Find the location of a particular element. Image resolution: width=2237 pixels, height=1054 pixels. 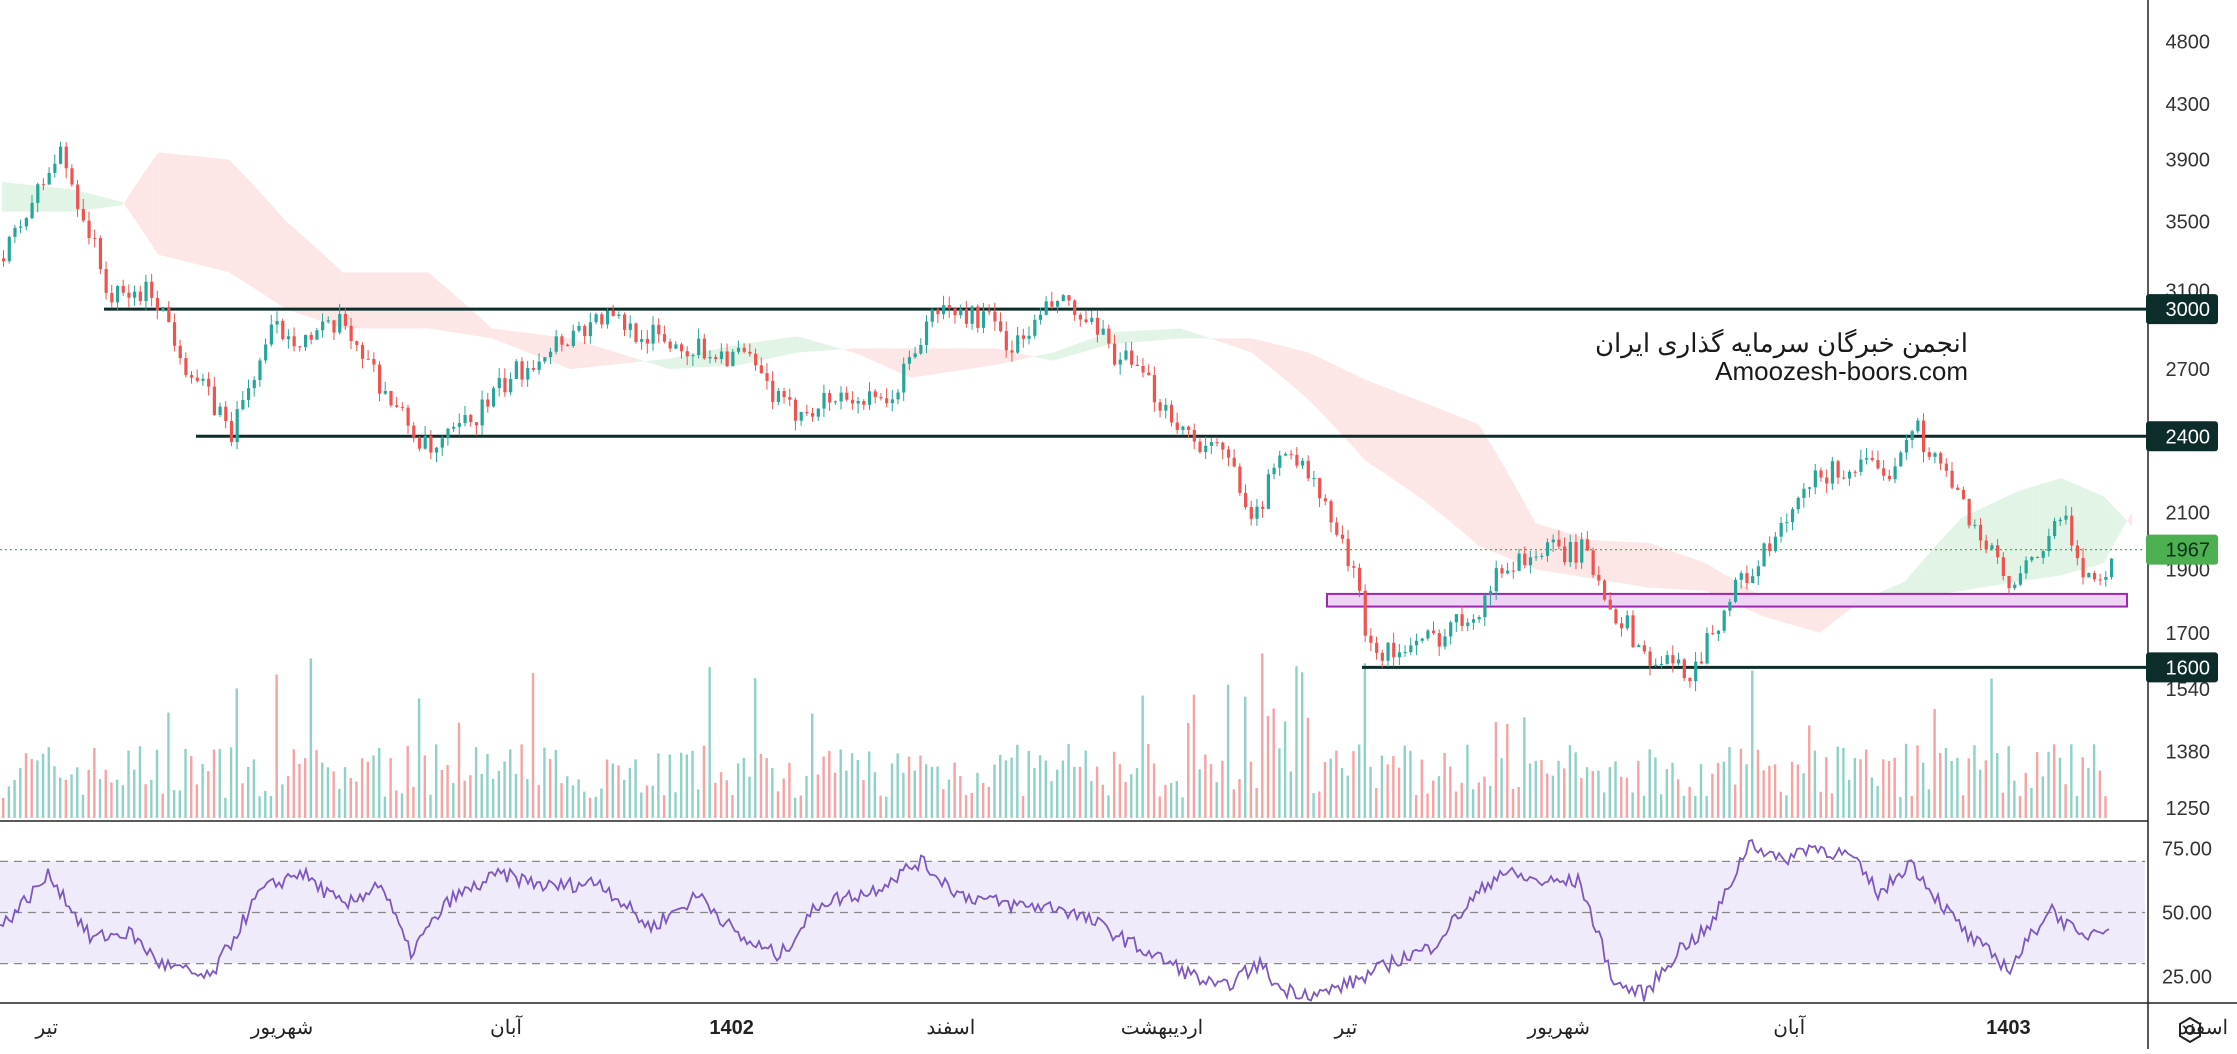

support-zone is located at coordinates (1727, 600).